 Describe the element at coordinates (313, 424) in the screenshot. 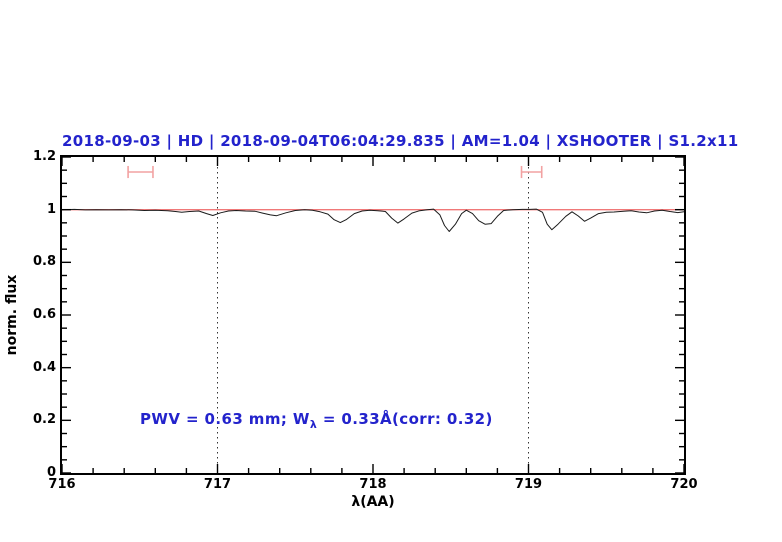

I see `pwv-annotation-subscript: λ` at that location.